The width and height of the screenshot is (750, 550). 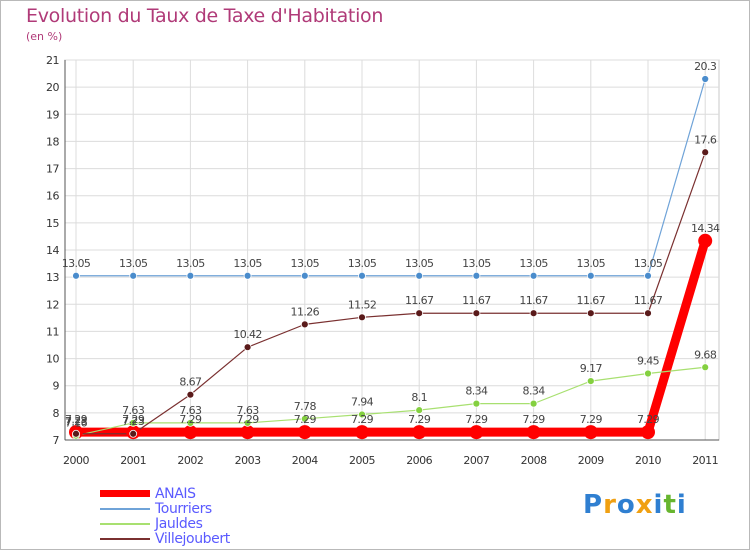 I want to click on logo-letter: o, so click(x=626, y=505).